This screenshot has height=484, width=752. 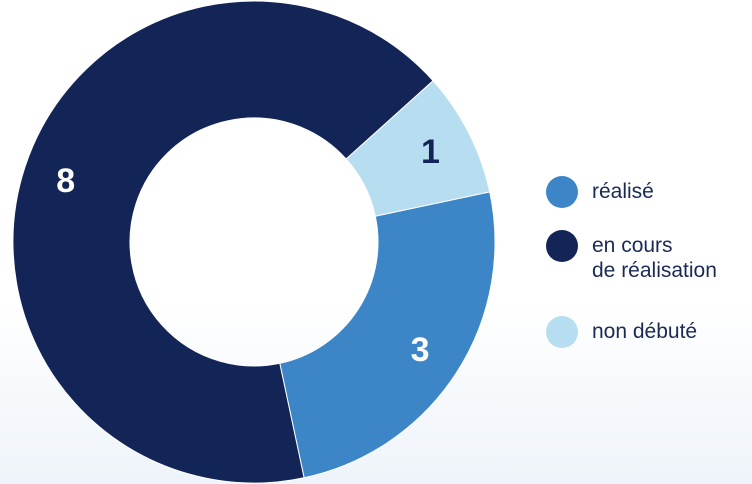 I want to click on legend-label-non-debute: non débuté, so click(x=645, y=331).